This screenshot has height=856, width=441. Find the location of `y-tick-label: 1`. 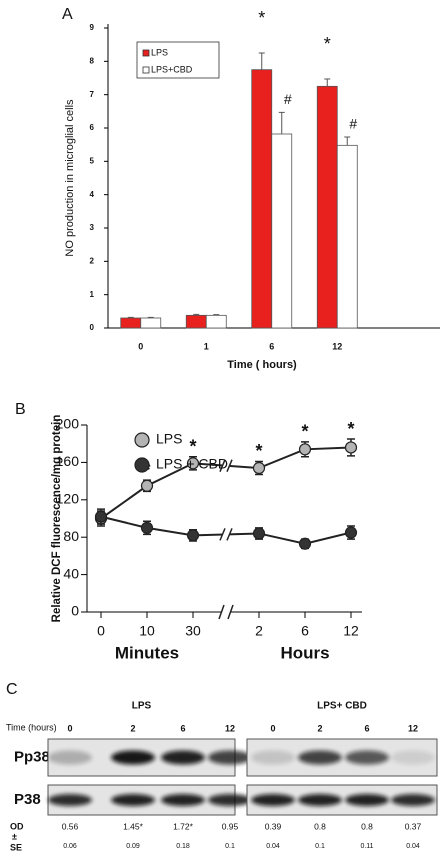

y-tick-label: 1 is located at coordinates (92, 294).